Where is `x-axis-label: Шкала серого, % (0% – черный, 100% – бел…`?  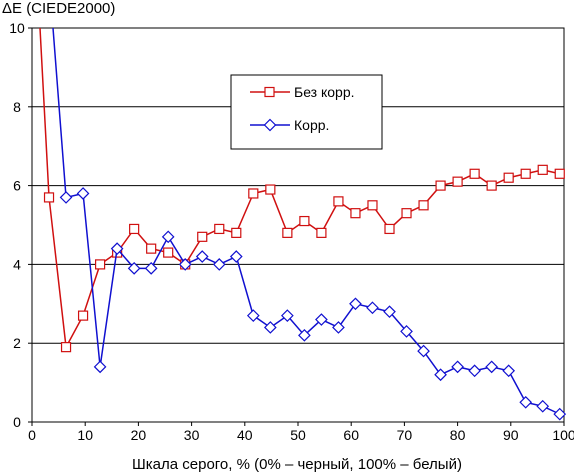
x-axis-label: Шкала серого, % (0% – черный, 100% – бел… is located at coordinates (297, 464).